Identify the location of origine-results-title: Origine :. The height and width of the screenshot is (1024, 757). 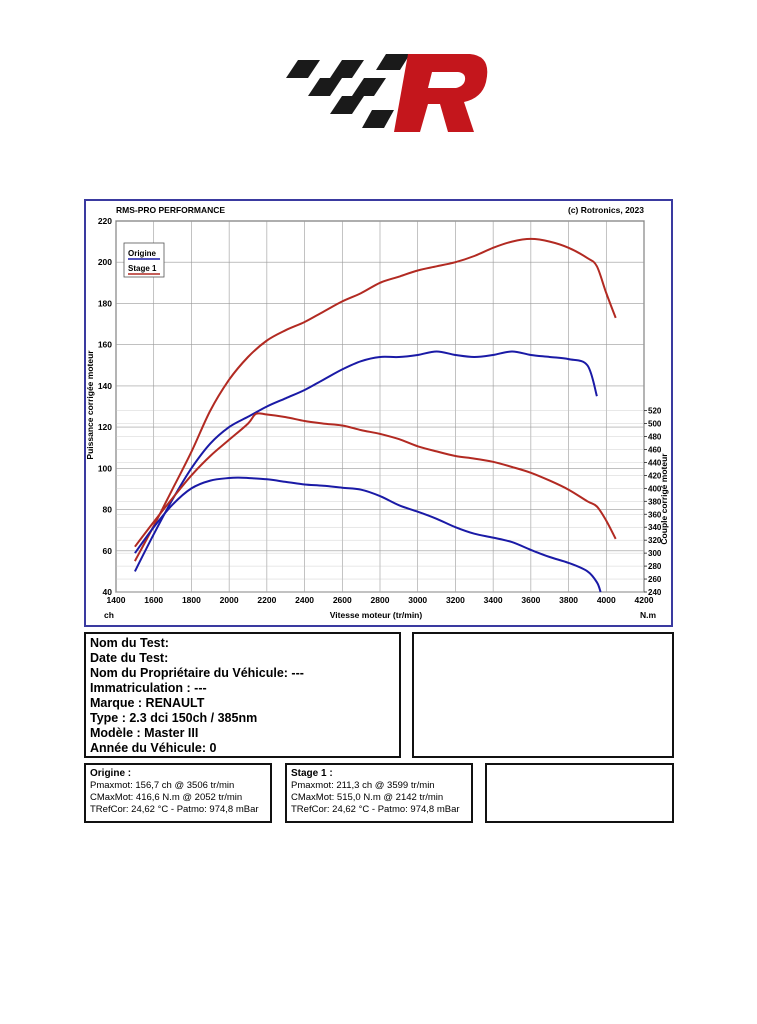
(111, 773).